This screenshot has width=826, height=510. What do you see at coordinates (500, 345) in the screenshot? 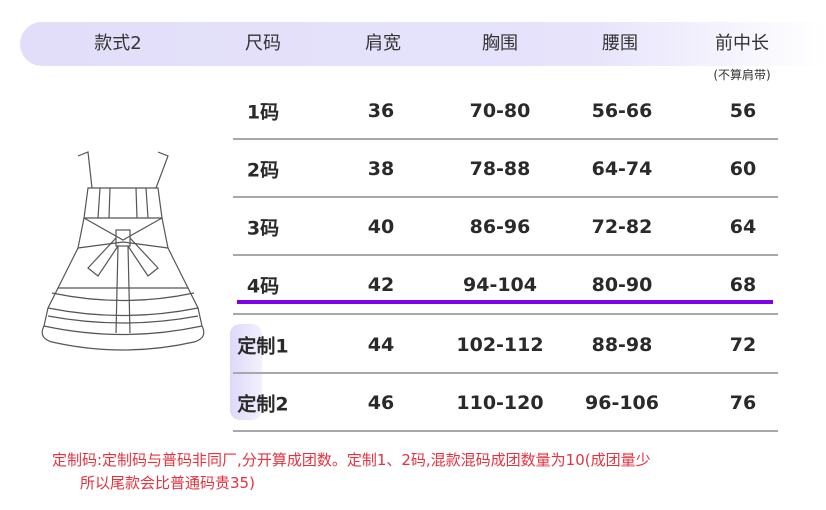
I see `bust-cell: 102-112` at bounding box center [500, 345].